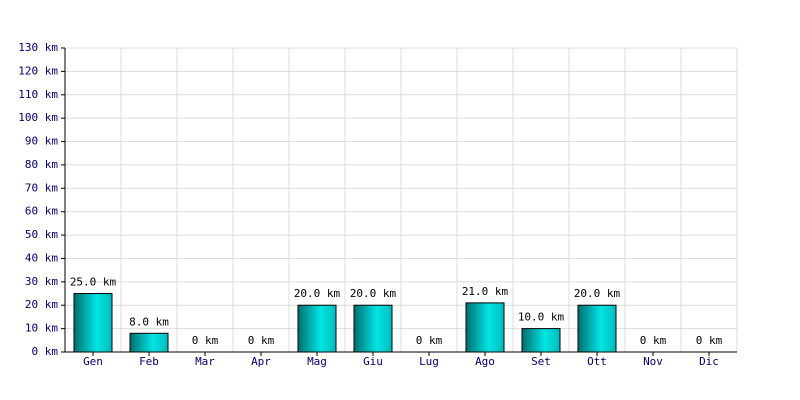  Describe the element at coordinates (38, 94) in the screenshot. I see `y-tick-label: 110 km` at that location.